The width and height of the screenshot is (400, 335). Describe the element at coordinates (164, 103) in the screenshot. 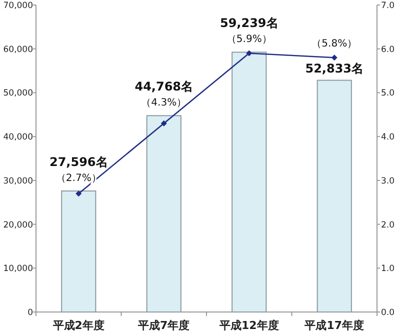

I see `data-label: （4.3%）` at that location.